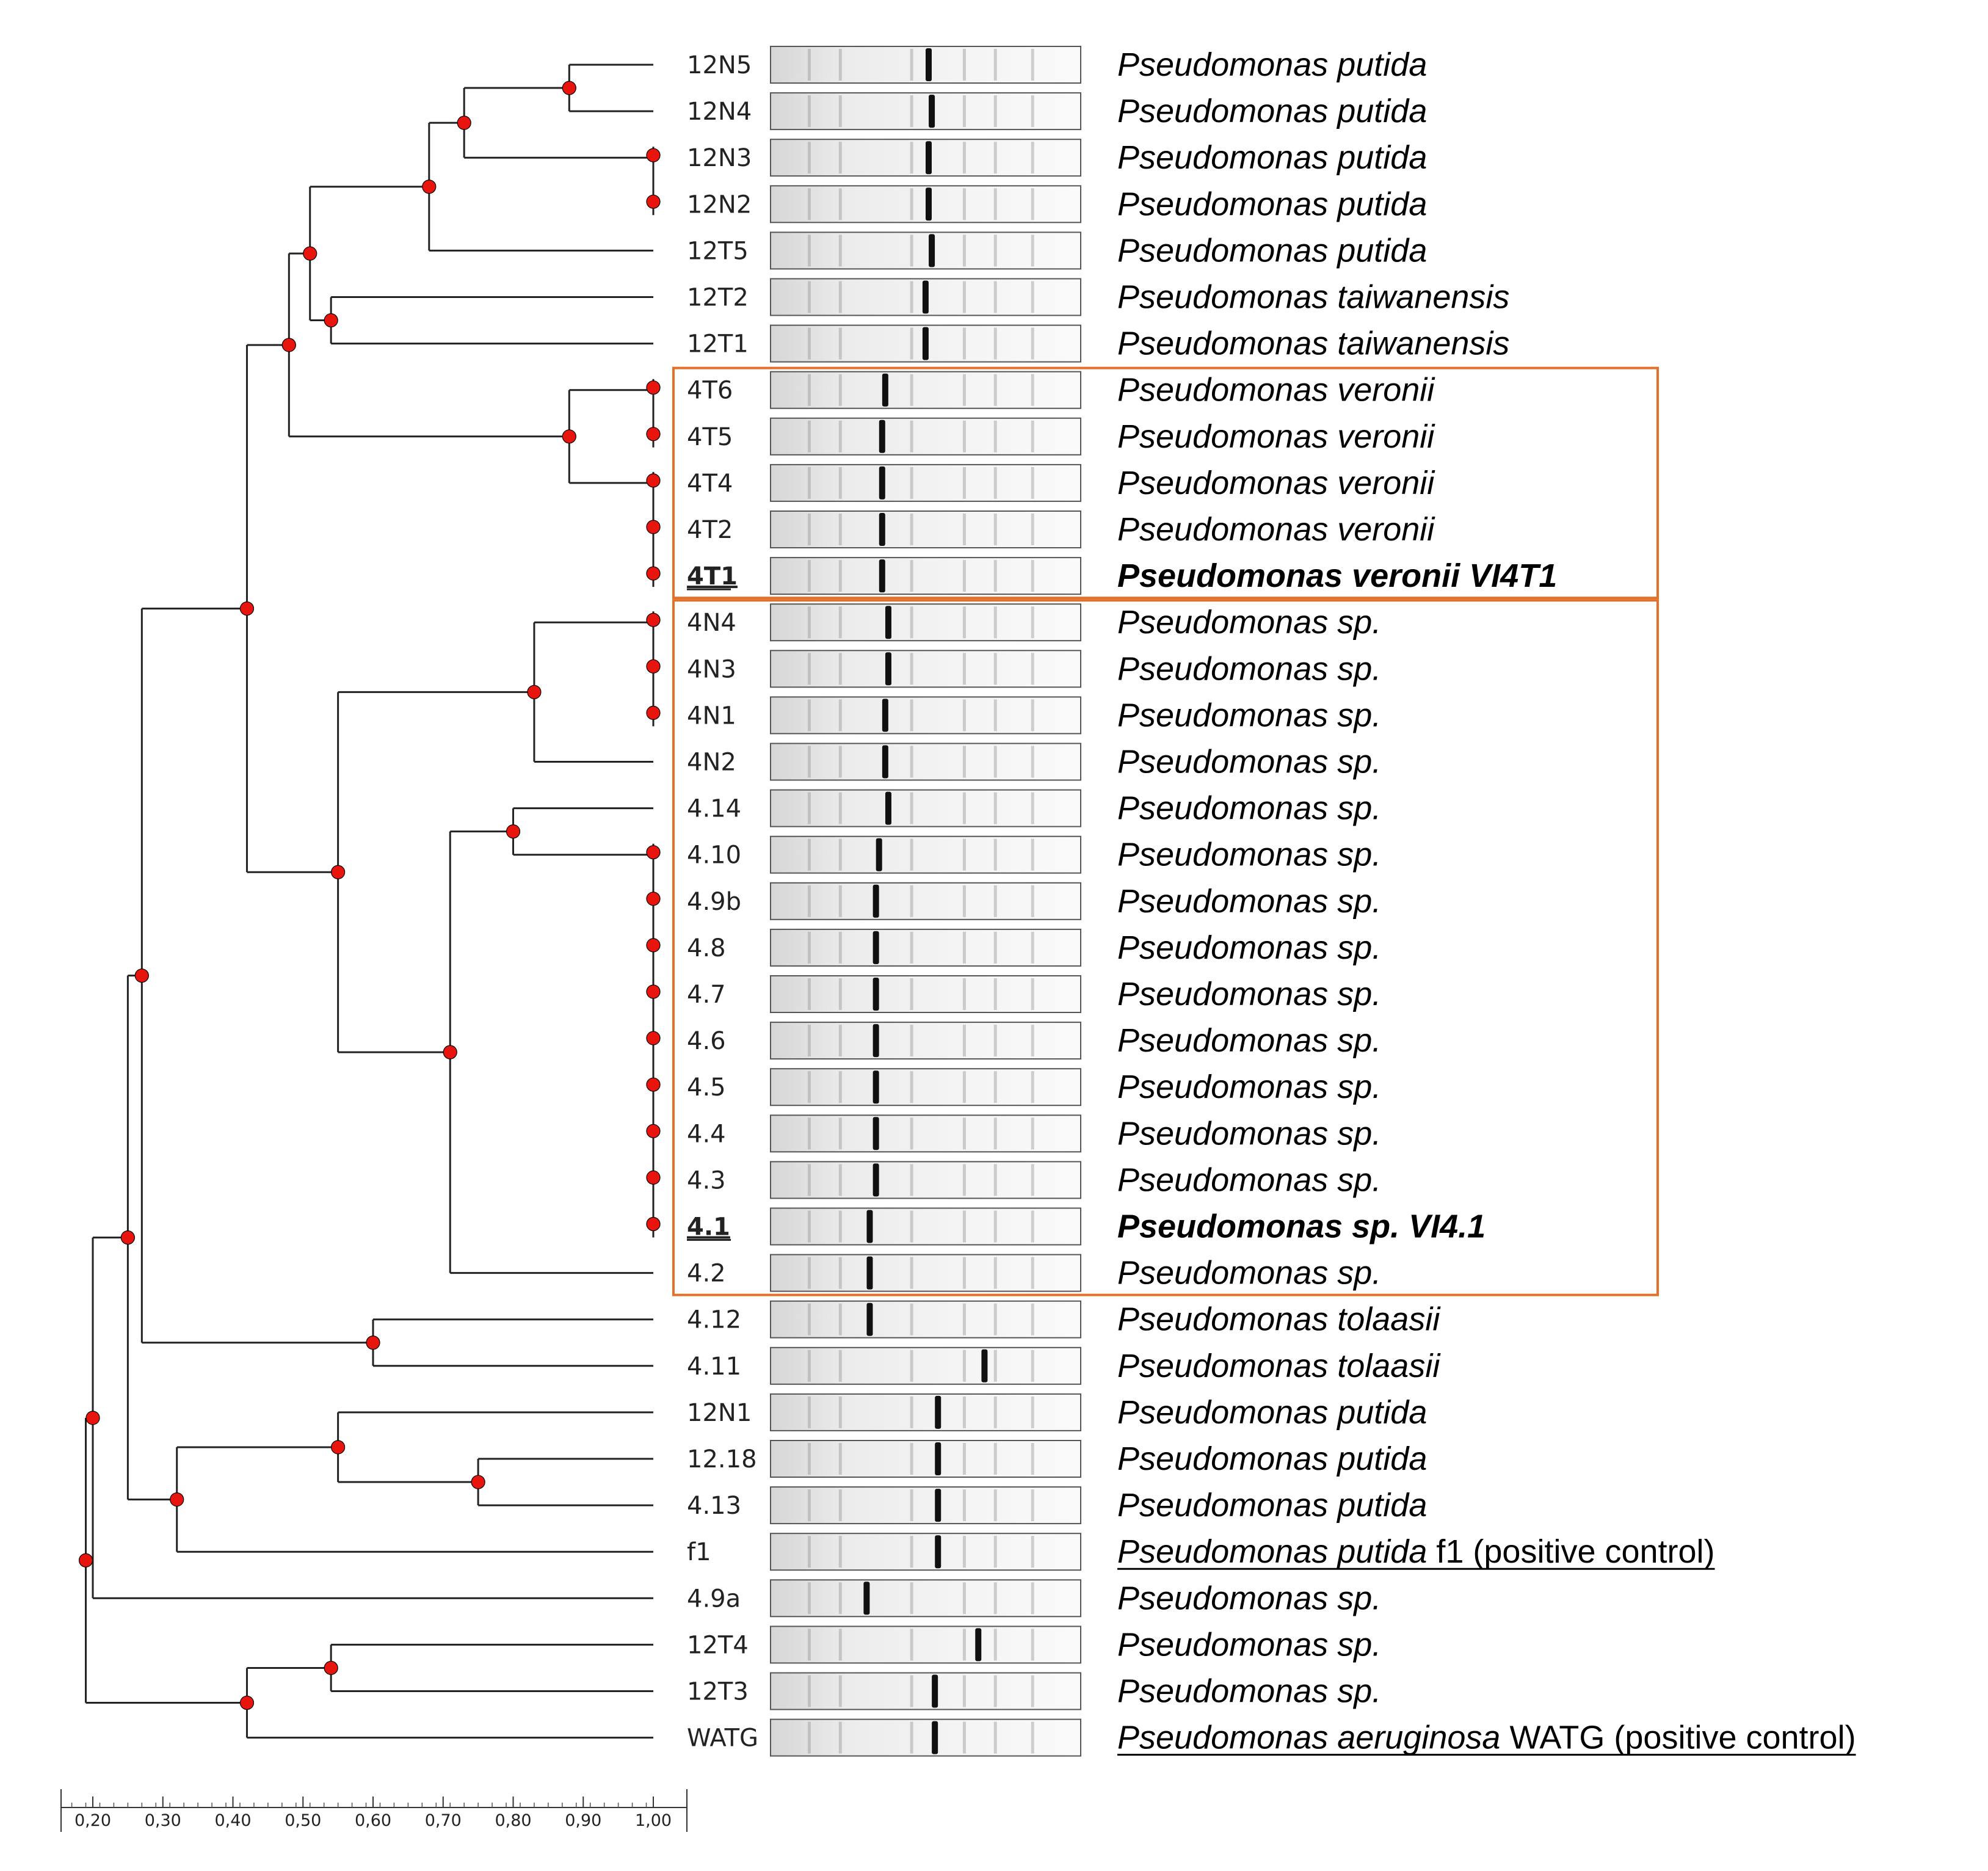 The width and height of the screenshot is (1988, 1871). I want to click on sample-id-label: 4.11, so click(714, 1367).